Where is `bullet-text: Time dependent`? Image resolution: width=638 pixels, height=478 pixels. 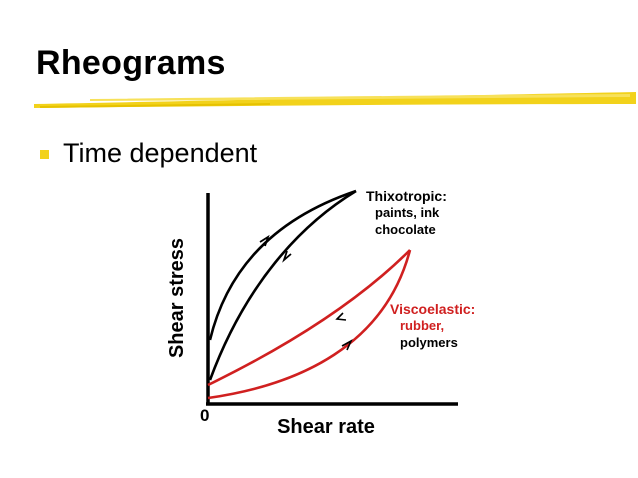 bullet-text: Time dependent is located at coordinates (160, 153).